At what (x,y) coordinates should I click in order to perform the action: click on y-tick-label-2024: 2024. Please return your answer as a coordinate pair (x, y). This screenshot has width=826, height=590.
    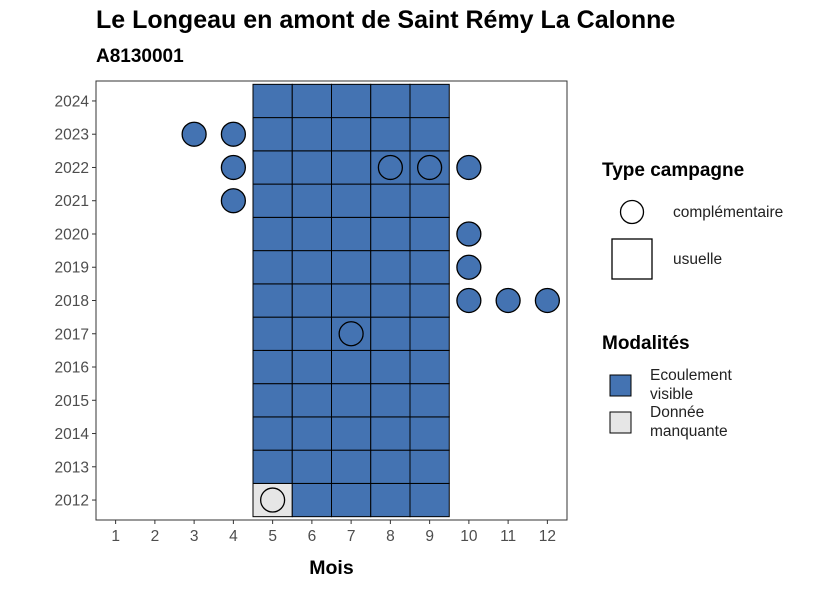
    Looking at the image, I should click on (72, 101).